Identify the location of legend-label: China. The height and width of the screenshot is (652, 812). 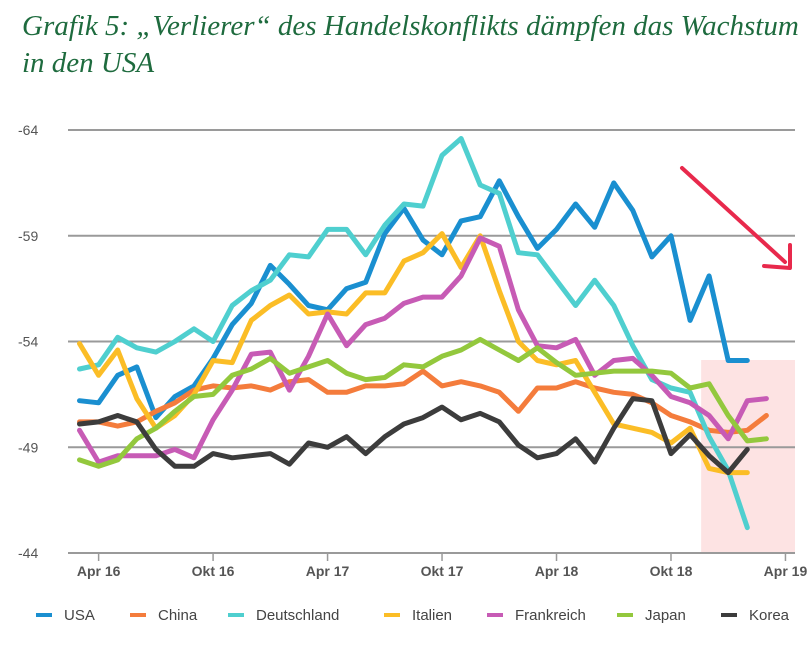
(178, 615).